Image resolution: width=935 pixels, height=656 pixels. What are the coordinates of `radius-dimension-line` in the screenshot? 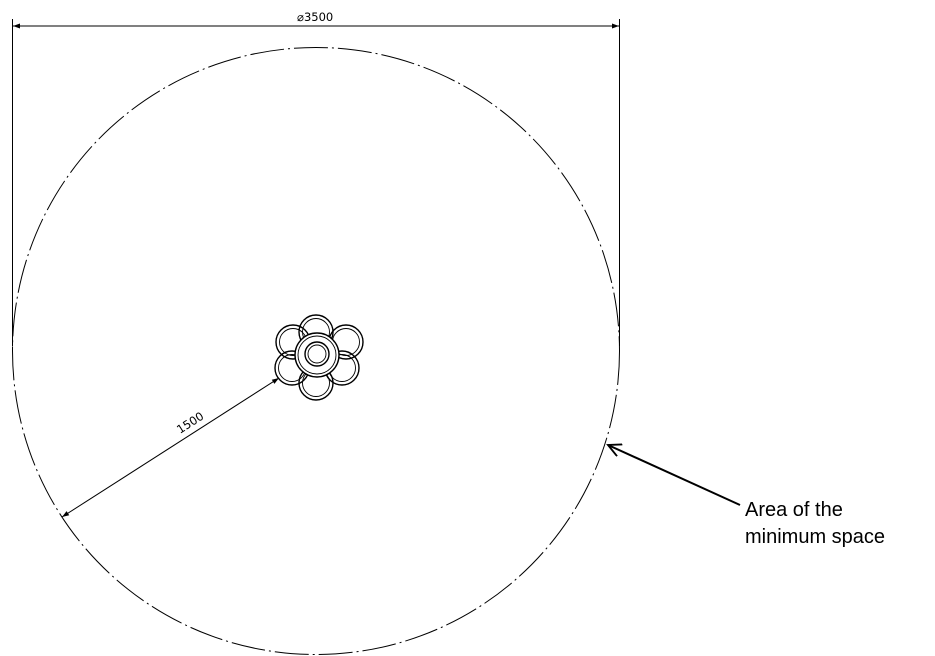 It's located at (170, 447).